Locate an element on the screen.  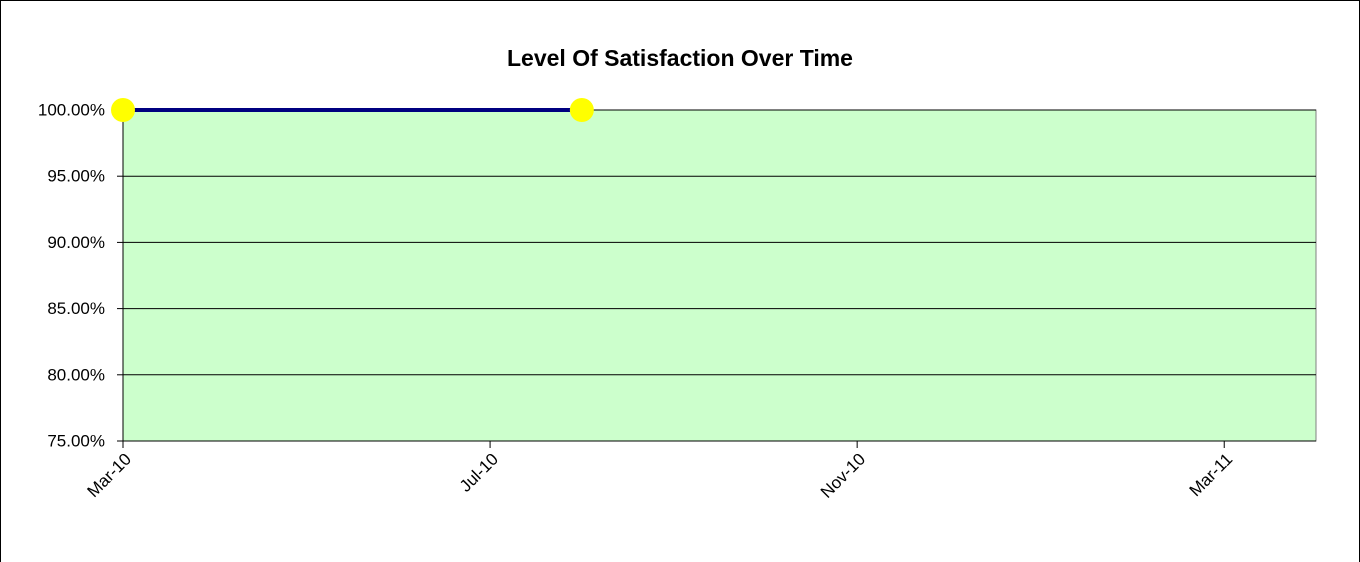
chart-title: Level Of Satisfaction Over Time is located at coordinates (680, 58).